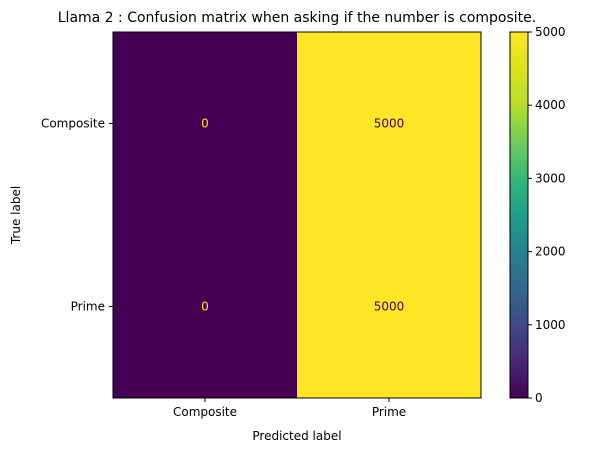 The height and width of the screenshot is (458, 593). I want to click on x-tick-label: Composite, so click(205, 412).